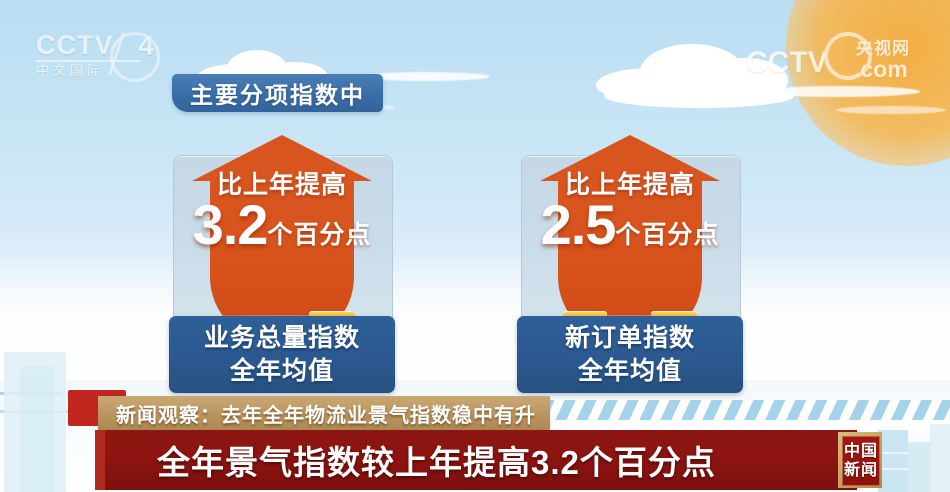 The height and width of the screenshot is (492, 950). I want to click on channel-logo-line2: 新闻, so click(860, 470).